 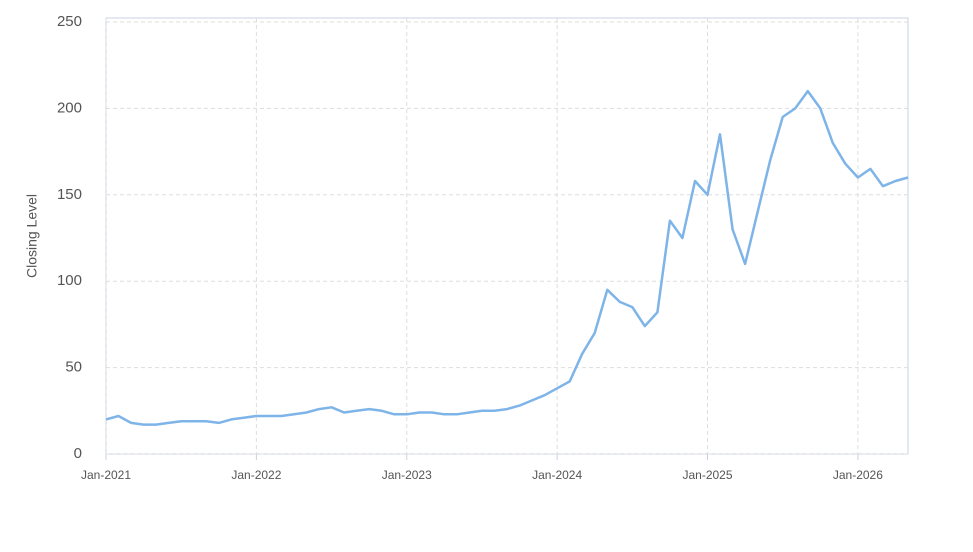 What do you see at coordinates (69, 21) in the screenshot?
I see `y-tick-label: 250` at bounding box center [69, 21].